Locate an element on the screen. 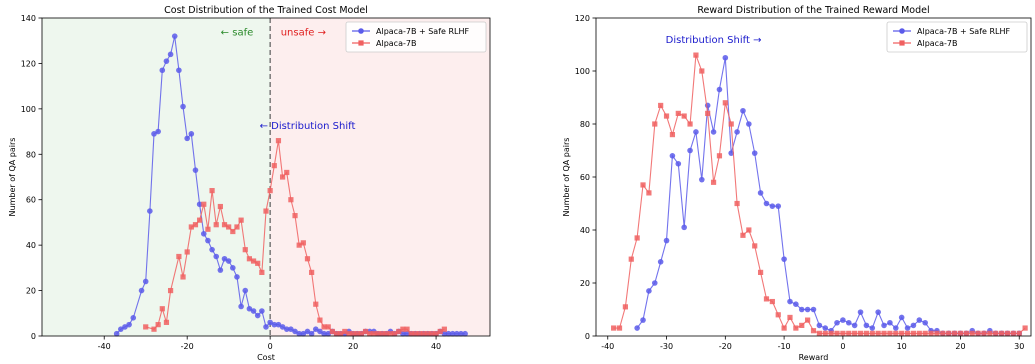 The image size is (1035, 364). x-tick-label: 20 is located at coordinates (960, 346).